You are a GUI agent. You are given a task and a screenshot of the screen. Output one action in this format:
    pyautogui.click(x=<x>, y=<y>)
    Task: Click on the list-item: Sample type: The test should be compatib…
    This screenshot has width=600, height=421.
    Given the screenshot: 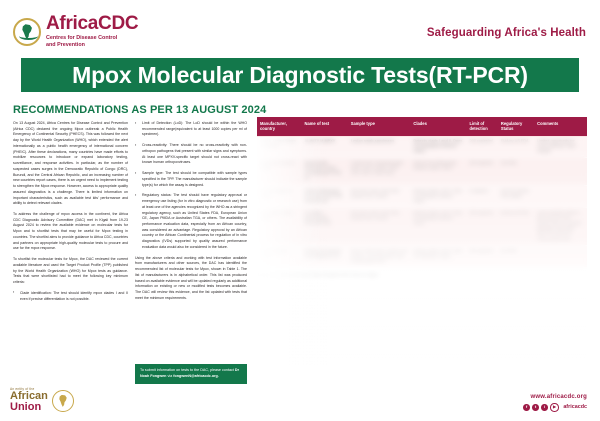 What is the action you would take?
    pyautogui.click(x=191, y=179)
    